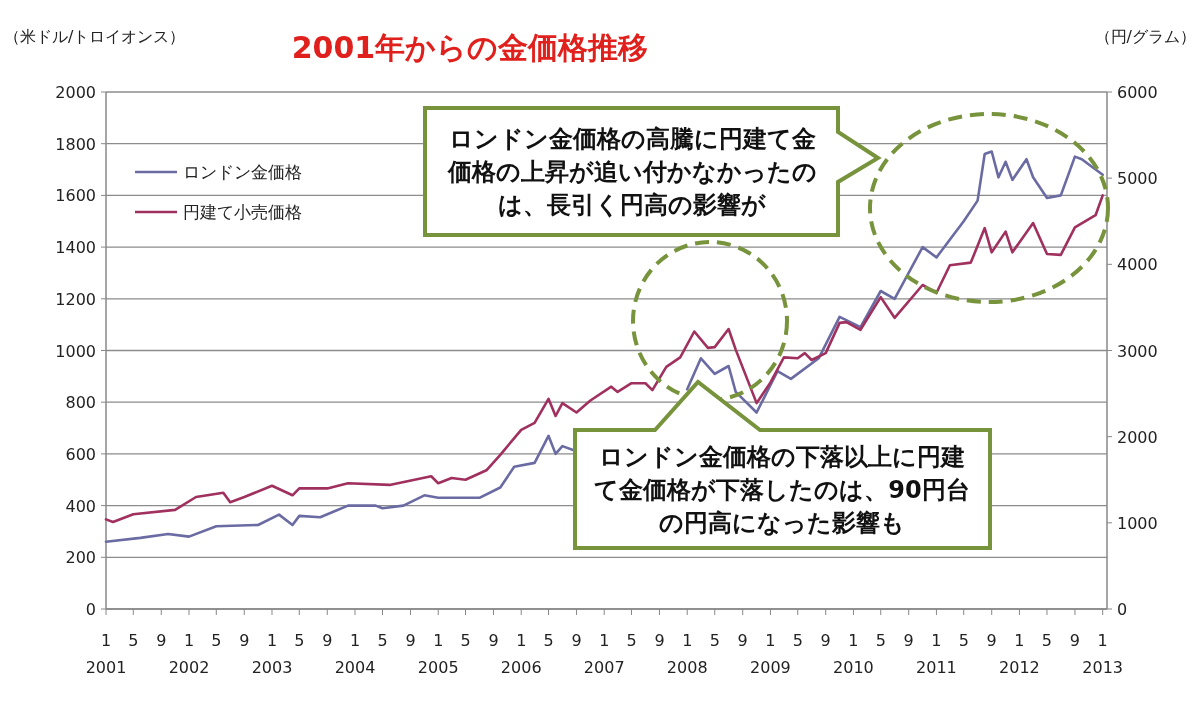 The width and height of the screenshot is (1200, 714). What do you see at coordinates (853, 654) in the screenshot?
I see `x-tick-label: 1 2010` at bounding box center [853, 654].